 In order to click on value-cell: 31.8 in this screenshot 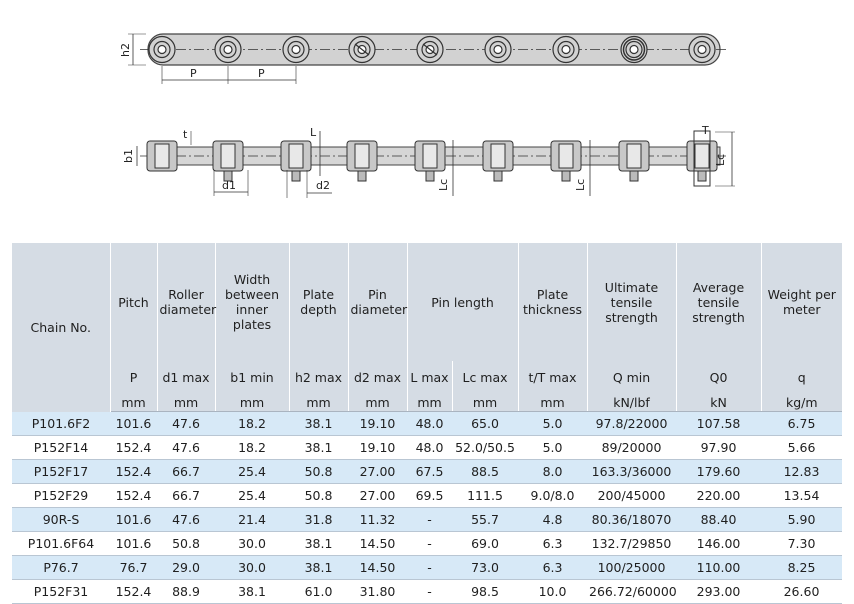, I will do `click(318, 519)`.